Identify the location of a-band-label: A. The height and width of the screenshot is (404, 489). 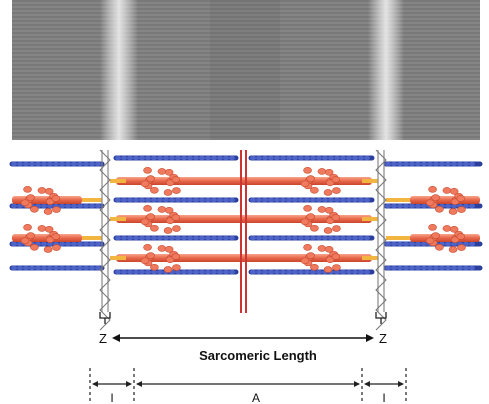
(256, 397).